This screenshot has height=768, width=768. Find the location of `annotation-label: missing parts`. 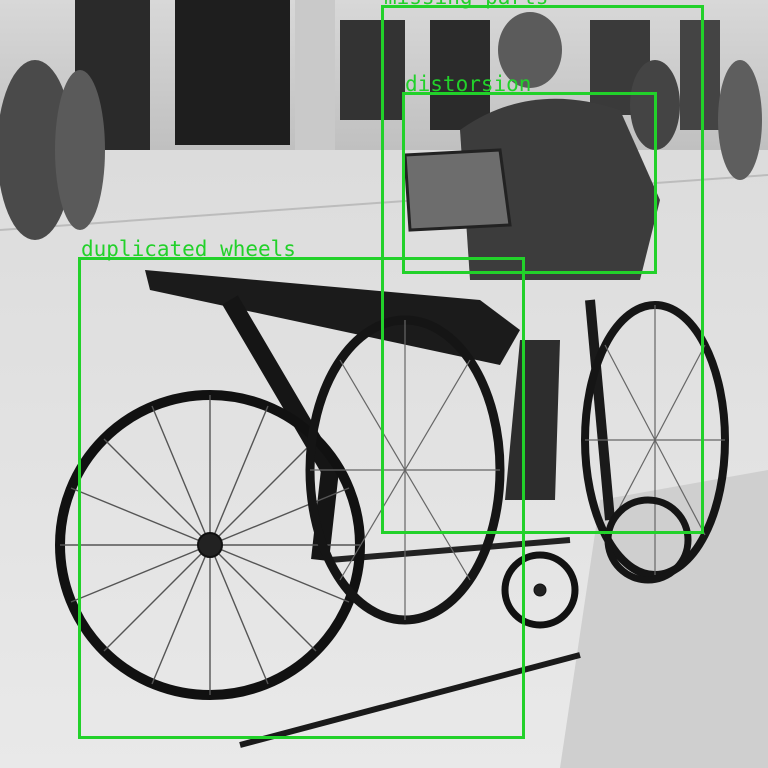

annotation-label: missing parts is located at coordinates (466, 4).